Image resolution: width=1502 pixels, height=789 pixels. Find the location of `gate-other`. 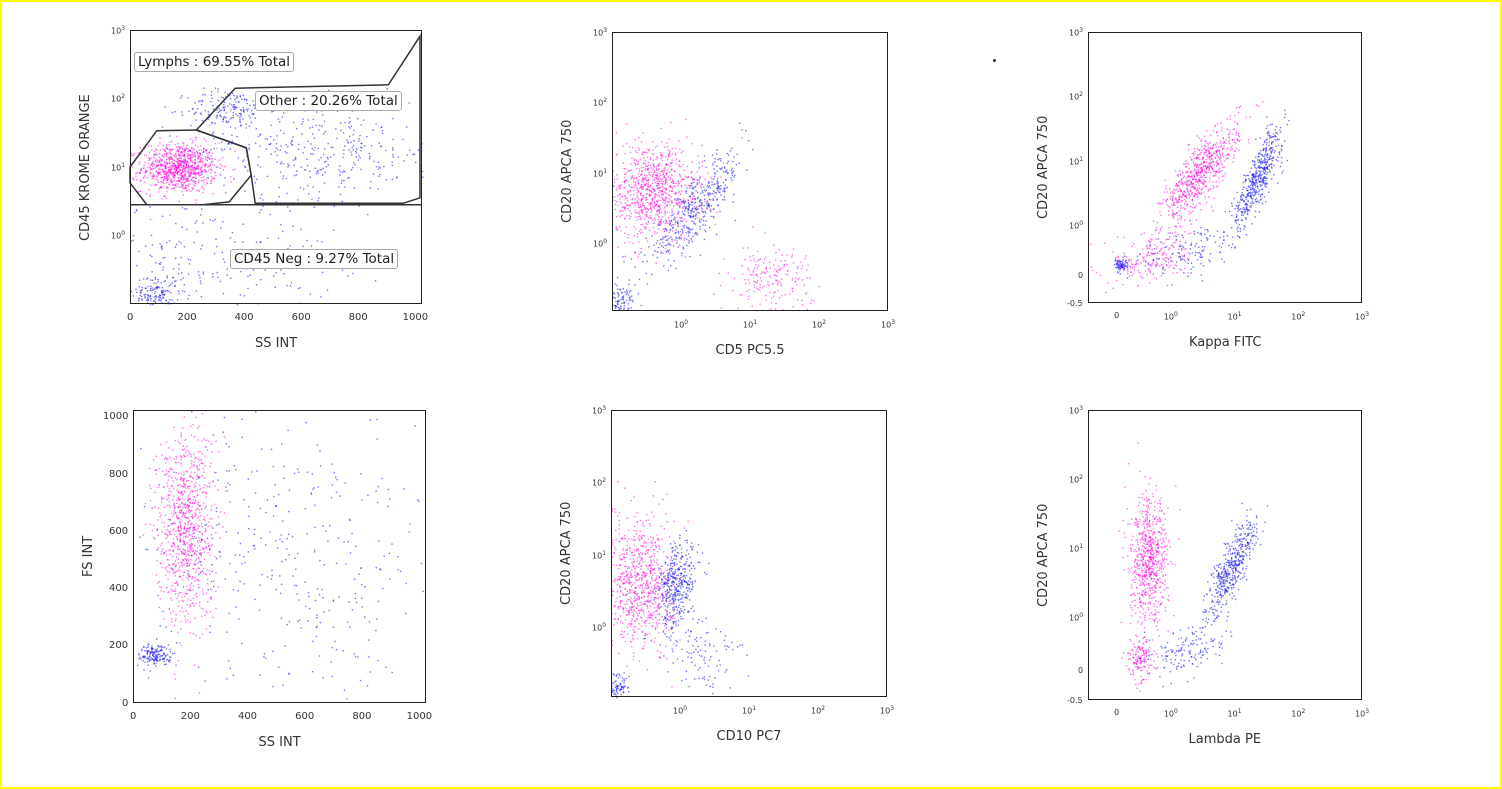

gate-other is located at coordinates (308, 119).